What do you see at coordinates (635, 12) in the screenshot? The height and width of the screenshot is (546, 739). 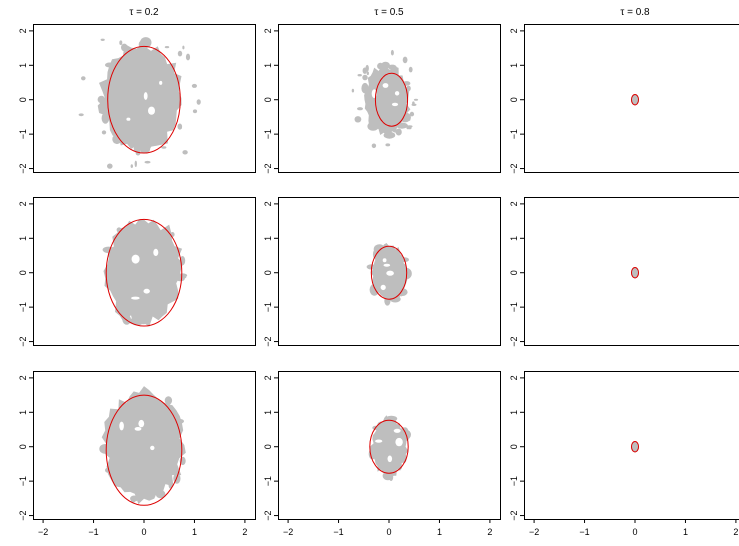 I see `column-title: τ = 0.8` at bounding box center [635, 12].